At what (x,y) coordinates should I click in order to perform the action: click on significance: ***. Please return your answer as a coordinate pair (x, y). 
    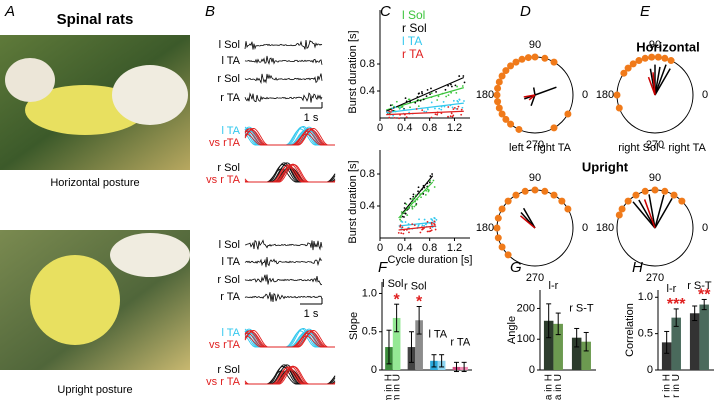
    Looking at the image, I should click on (676, 304).